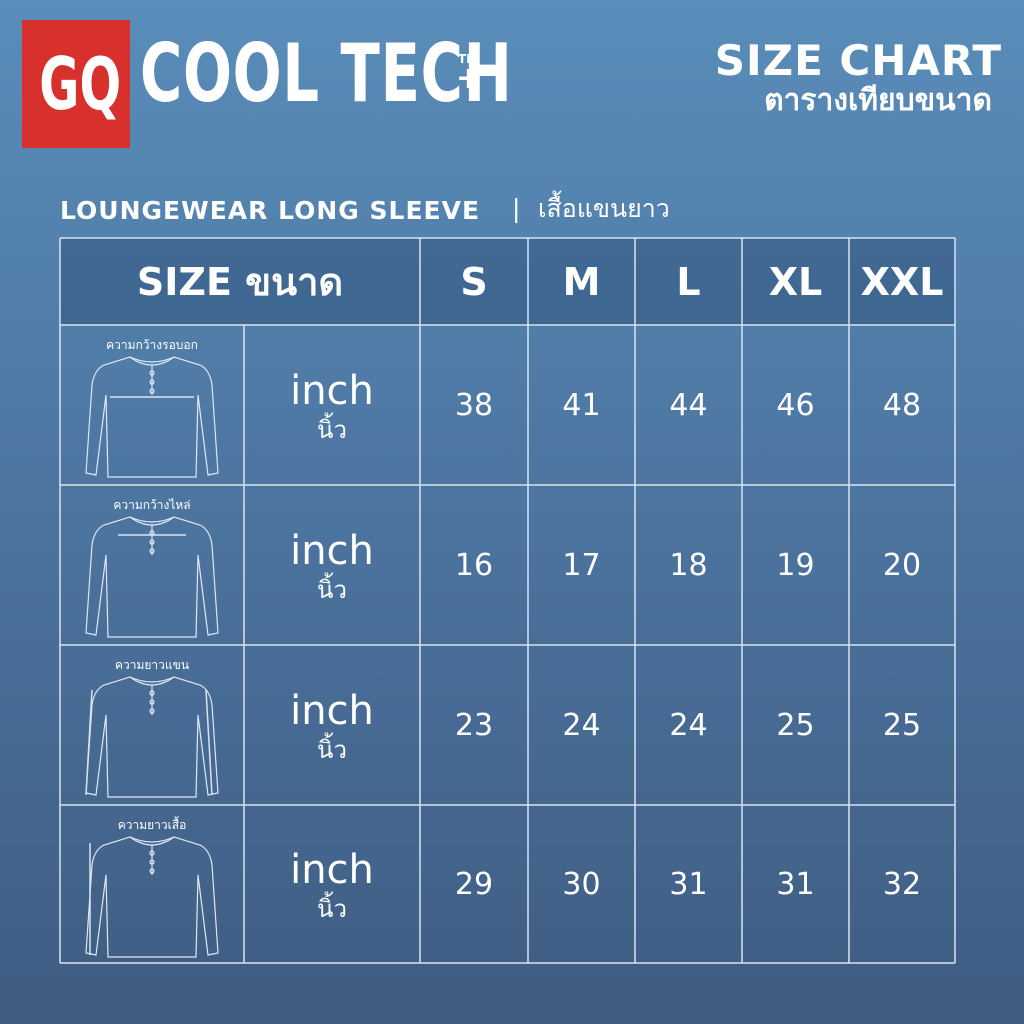  What do you see at coordinates (152, 824) in the screenshot?
I see `measure-label: ความยาวเสื้อ` at bounding box center [152, 824].